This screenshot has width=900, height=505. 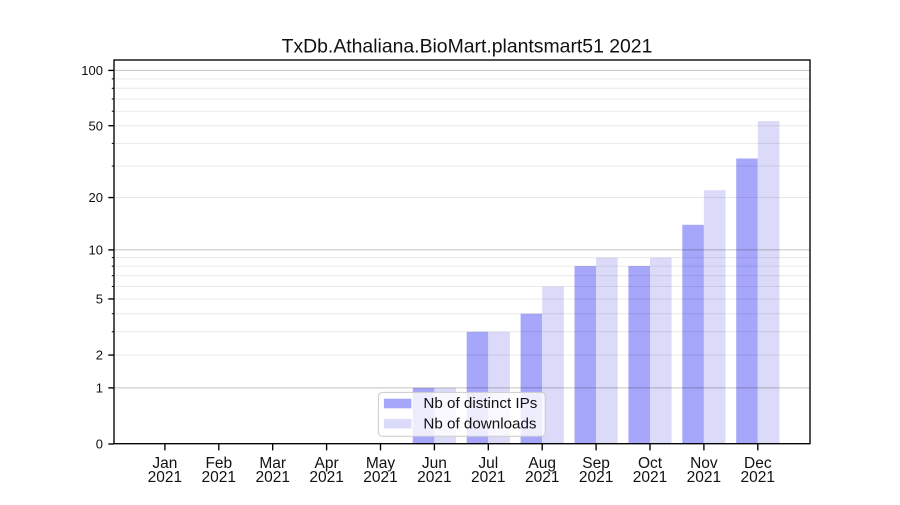 What do you see at coordinates (480, 403) in the screenshot?
I see `svg-text: Nb of distinct IPs` at bounding box center [480, 403].